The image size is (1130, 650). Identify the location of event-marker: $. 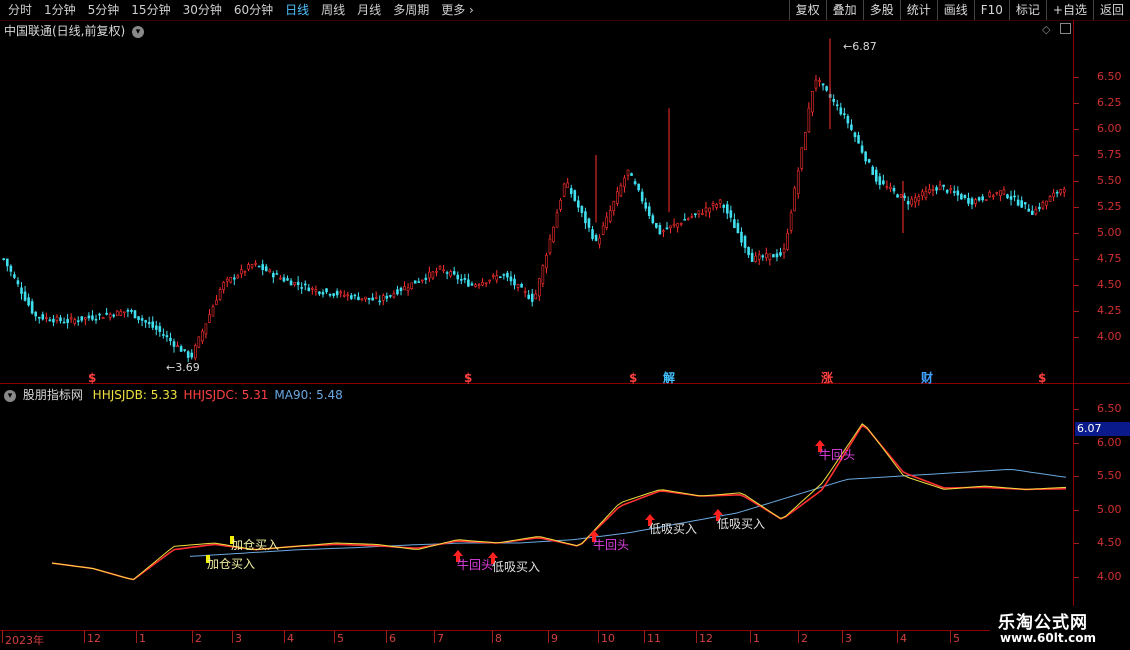
(633, 378).